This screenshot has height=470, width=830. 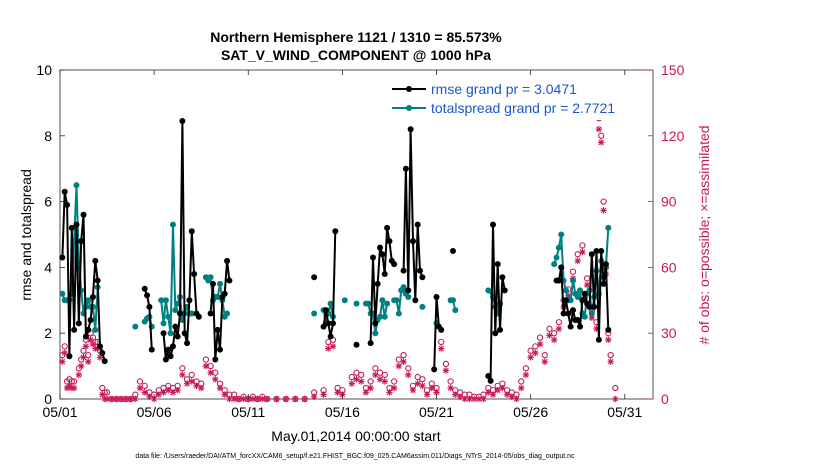 I want to click on y-right-tick-label: 0, so click(x=665, y=399).